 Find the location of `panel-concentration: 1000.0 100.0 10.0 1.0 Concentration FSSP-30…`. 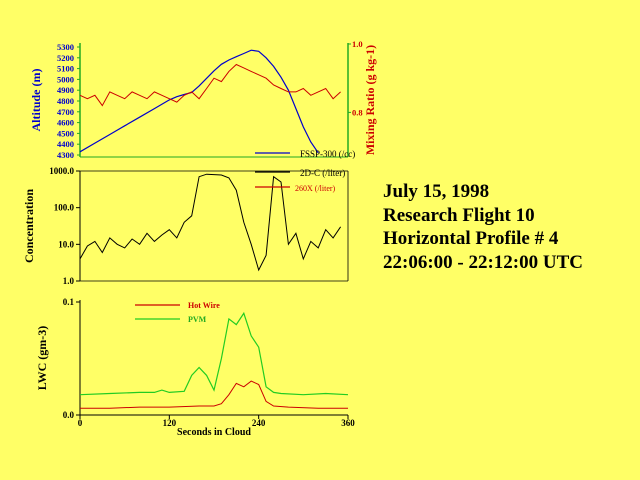

panel-concentration: 1000.0 100.0 10.0 1.0 Concentration FSSP-30… is located at coordinates (188, 217).